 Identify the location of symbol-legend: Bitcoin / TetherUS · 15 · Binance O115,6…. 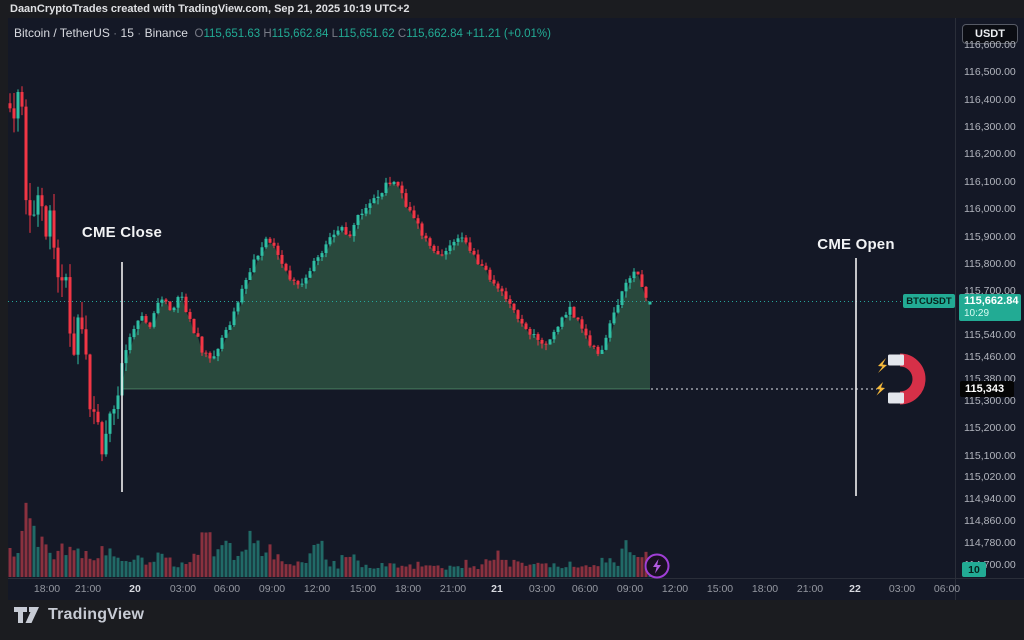
(282, 33).